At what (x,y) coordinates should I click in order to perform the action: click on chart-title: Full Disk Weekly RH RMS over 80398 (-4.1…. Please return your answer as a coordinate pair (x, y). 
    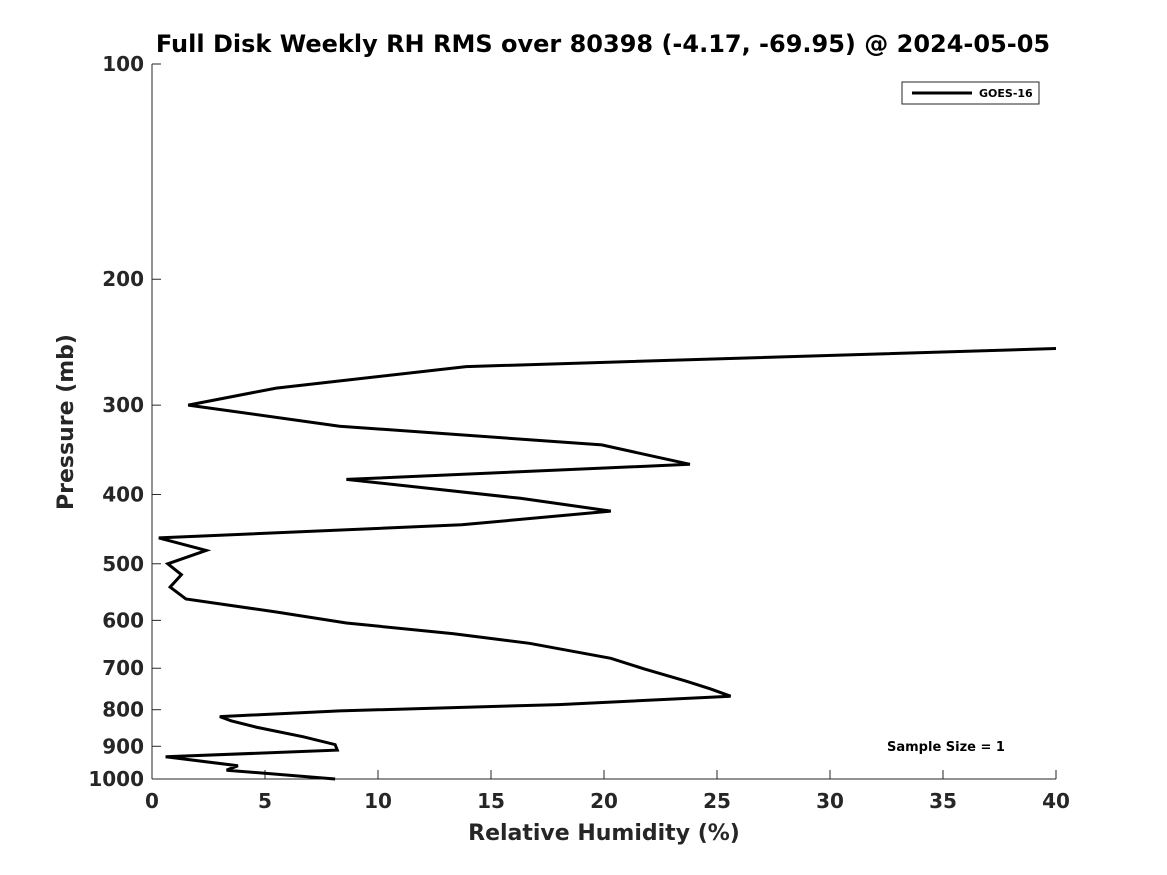
    Looking at the image, I should click on (603, 44).